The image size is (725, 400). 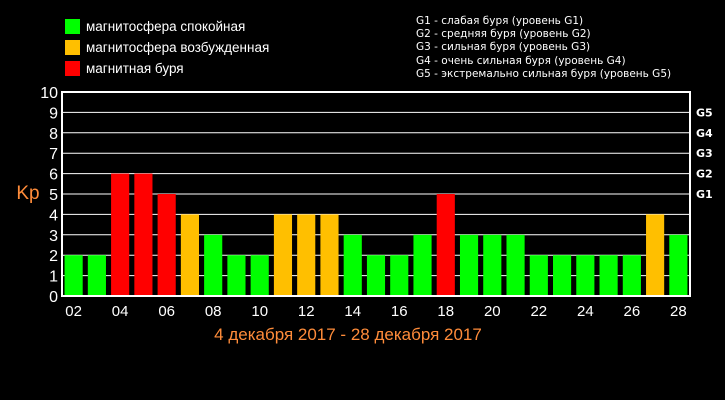 I want to click on storm-level-axis-label: G1, so click(x=704, y=194).